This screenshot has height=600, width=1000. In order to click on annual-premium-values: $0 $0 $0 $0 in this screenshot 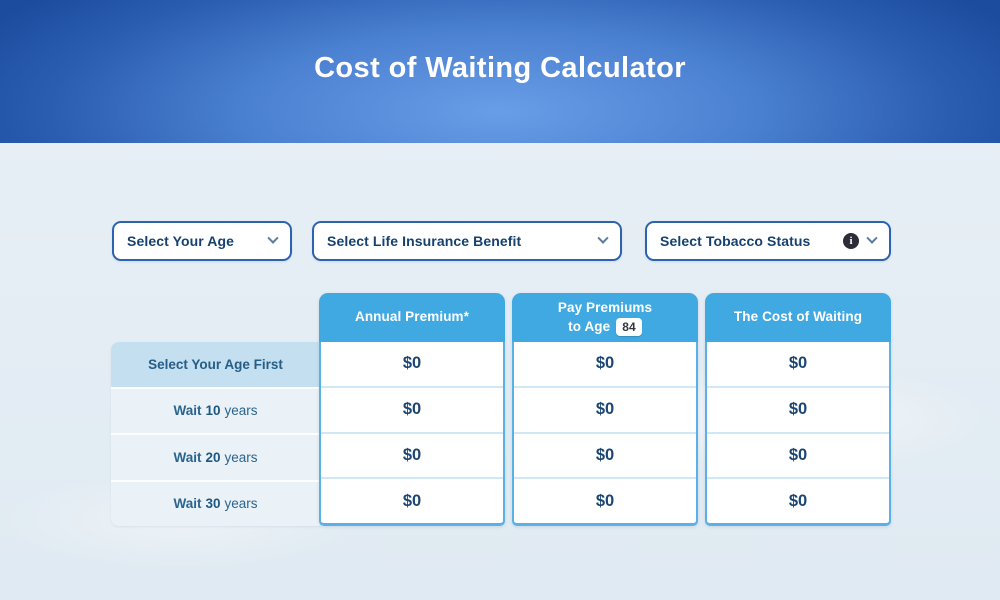, I will do `click(412, 434)`.